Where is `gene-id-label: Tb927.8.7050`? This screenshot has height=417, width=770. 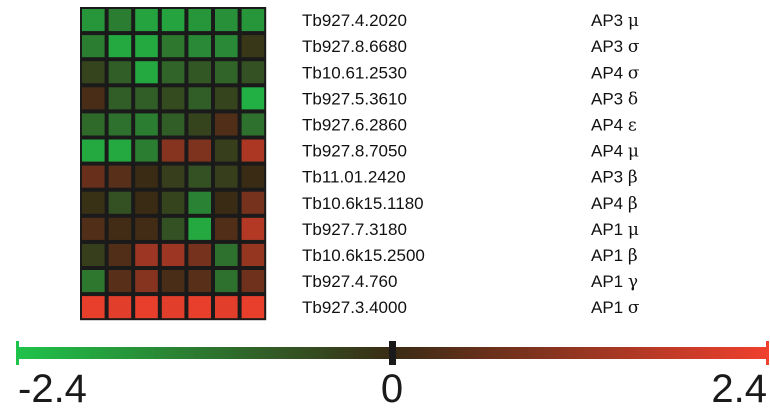 gene-id-label: Tb927.8.7050 is located at coordinates (354, 151).